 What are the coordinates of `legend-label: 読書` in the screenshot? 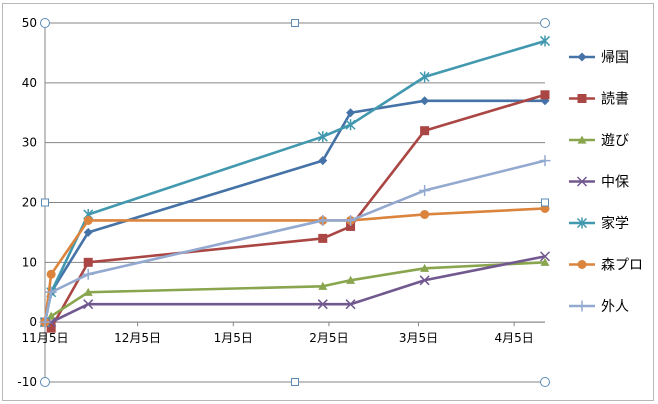 It's located at (615, 99).